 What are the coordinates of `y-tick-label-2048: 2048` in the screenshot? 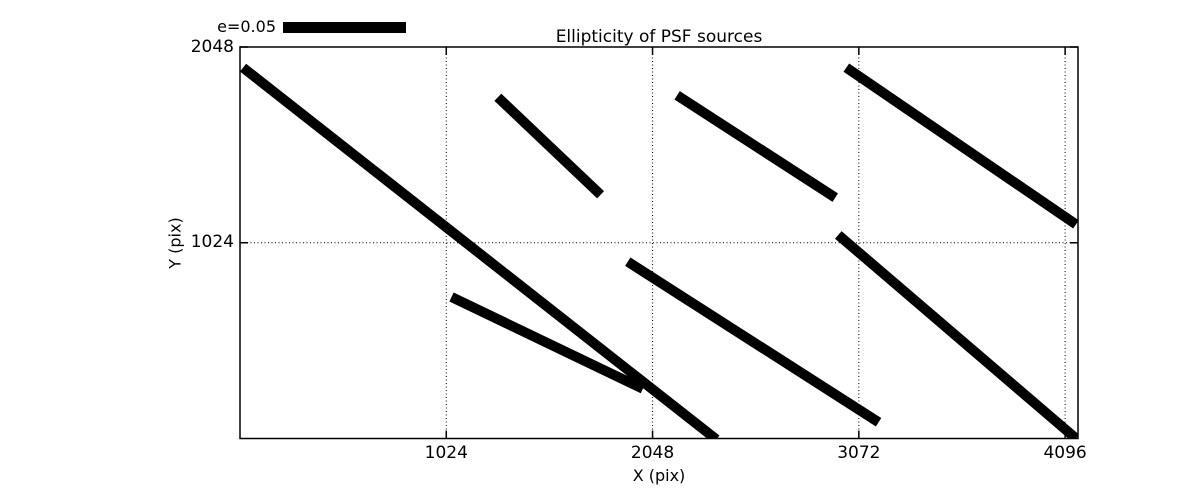 It's located at (212, 46).